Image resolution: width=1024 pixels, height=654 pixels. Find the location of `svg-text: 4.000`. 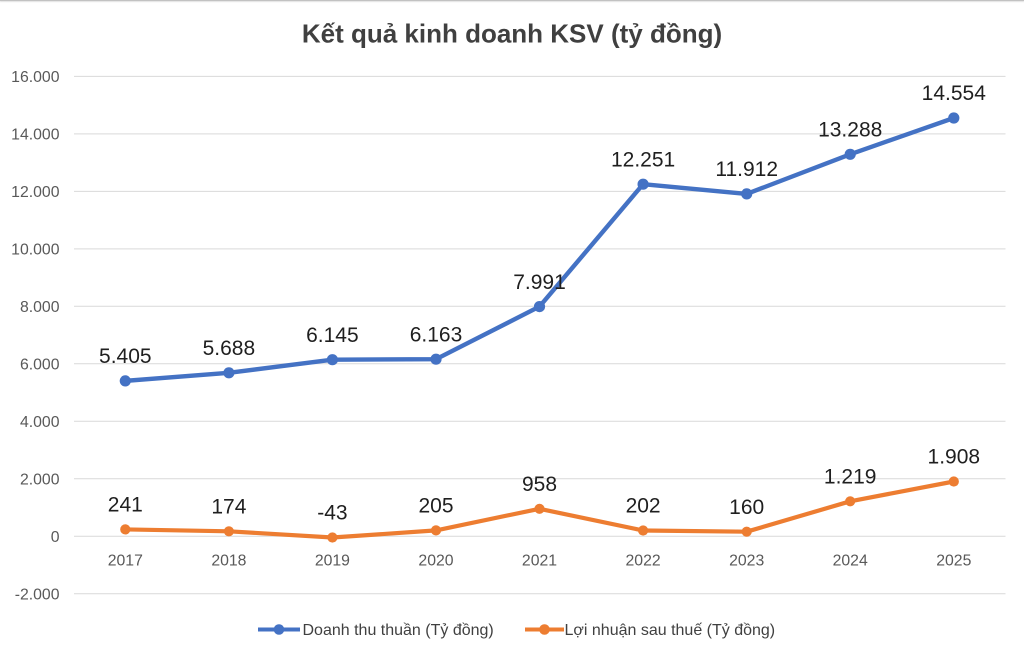

svg-text: 4.000 is located at coordinates (40, 422).